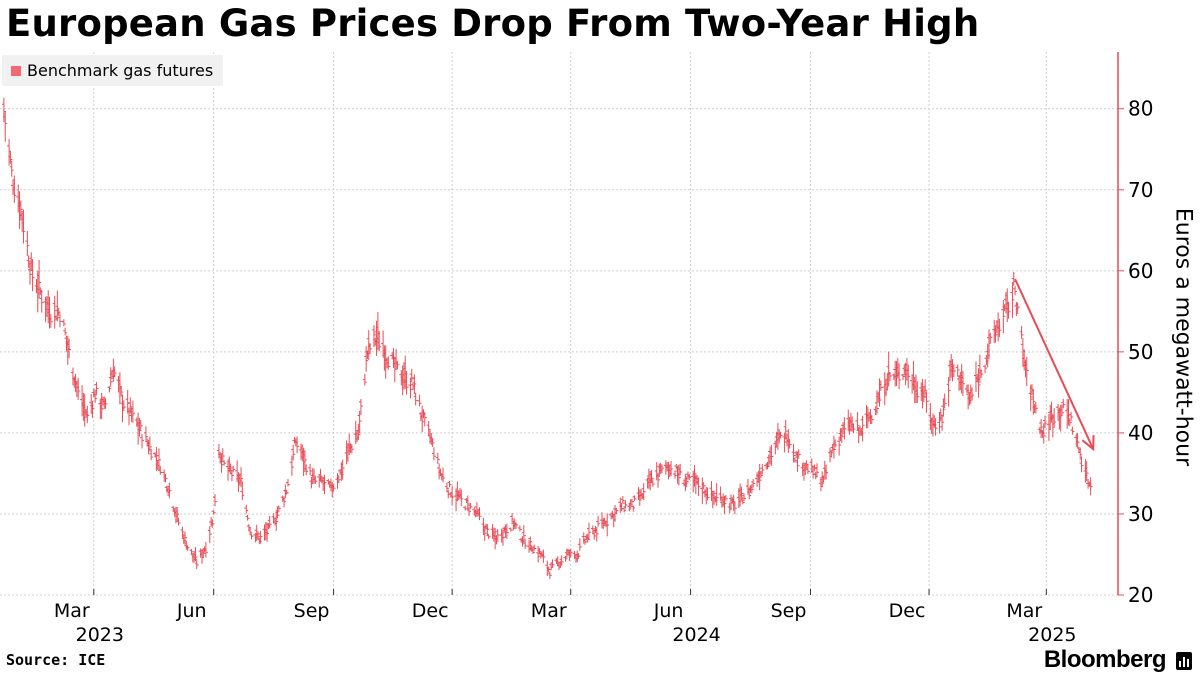 This screenshot has height=675, width=1200. I want to click on legend-swatch, so click(16, 70).